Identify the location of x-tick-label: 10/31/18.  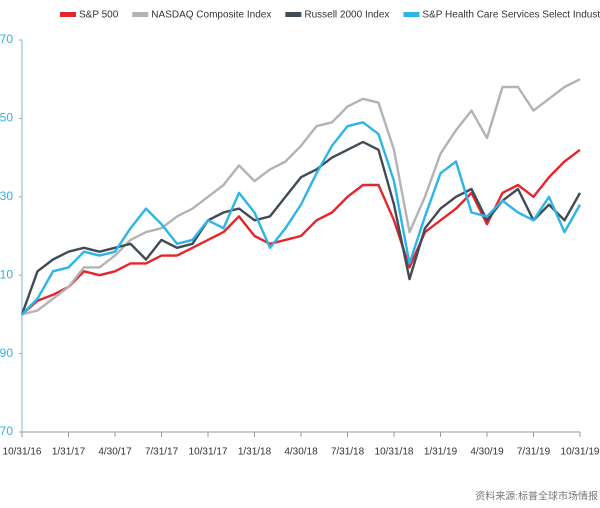
(394, 452).